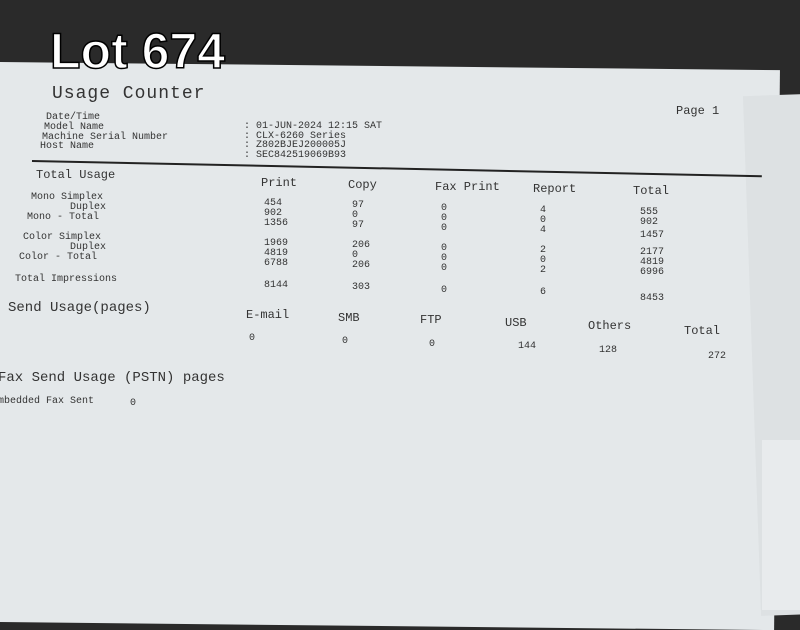 This screenshot has height=630, width=800. I want to click on cell-total: 8453, so click(652, 298).